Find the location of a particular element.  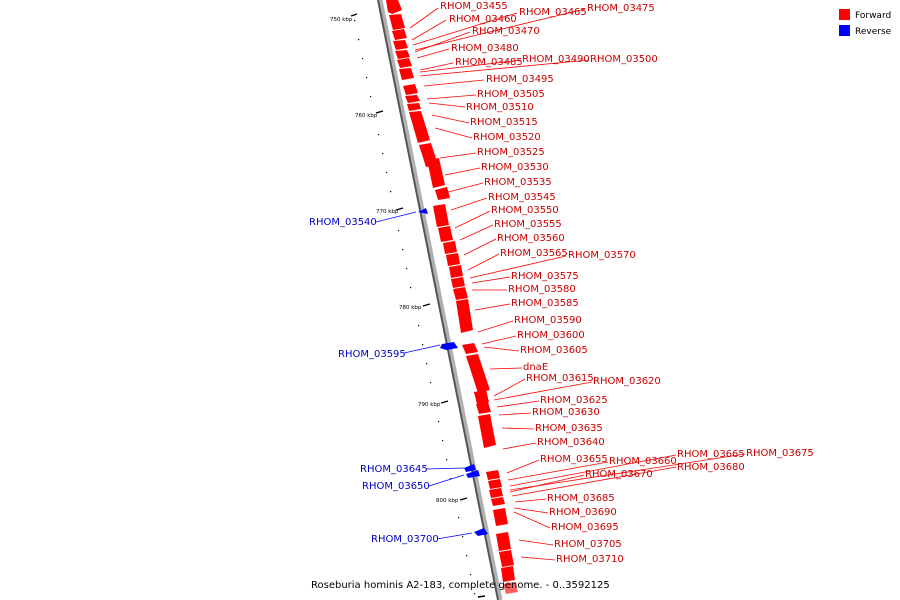

gene-label: RHOM_03660 is located at coordinates (643, 461).